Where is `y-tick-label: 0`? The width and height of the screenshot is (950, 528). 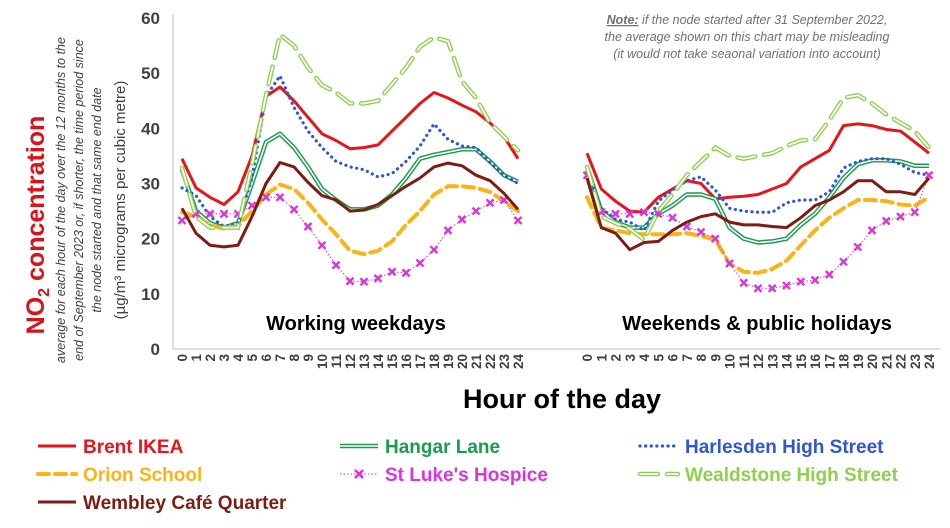
y-tick-label: 0 is located at coordinates (155, 349).